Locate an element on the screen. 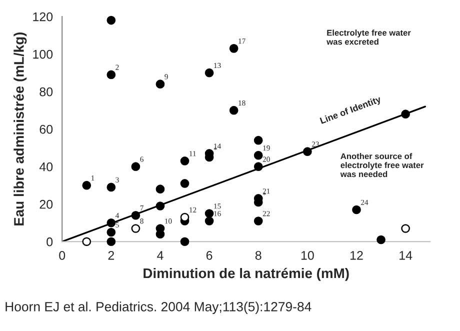 This screenshot has width=460, height=331. x-tick-label: 6 is located at coordinates (209, 255).